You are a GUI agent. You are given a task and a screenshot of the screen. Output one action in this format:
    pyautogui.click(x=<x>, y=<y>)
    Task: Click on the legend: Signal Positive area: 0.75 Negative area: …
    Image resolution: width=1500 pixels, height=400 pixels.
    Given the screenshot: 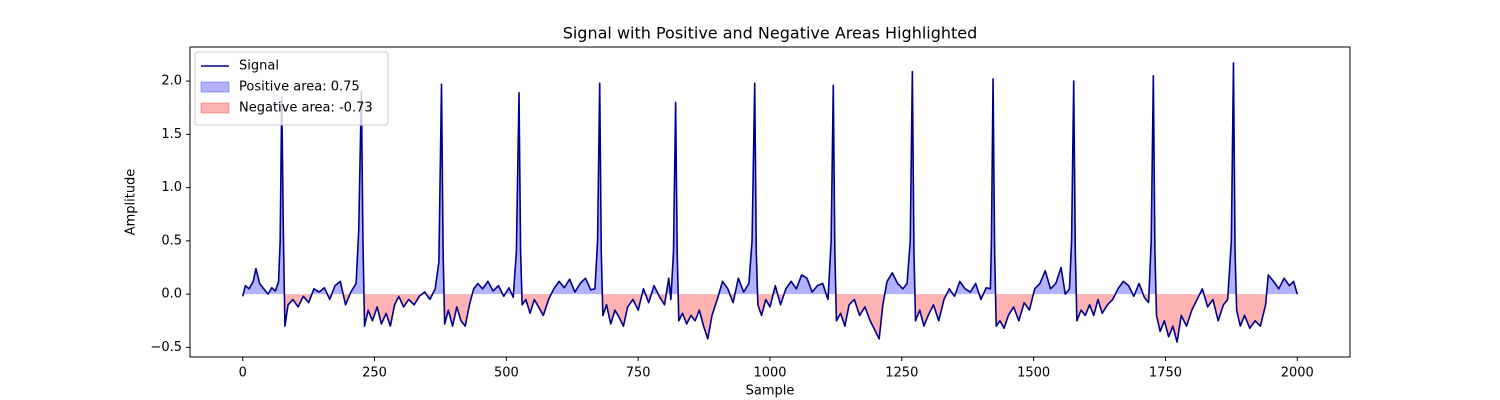 What is the action you would take?
    pyautogui.click(x=291, y=88)
    